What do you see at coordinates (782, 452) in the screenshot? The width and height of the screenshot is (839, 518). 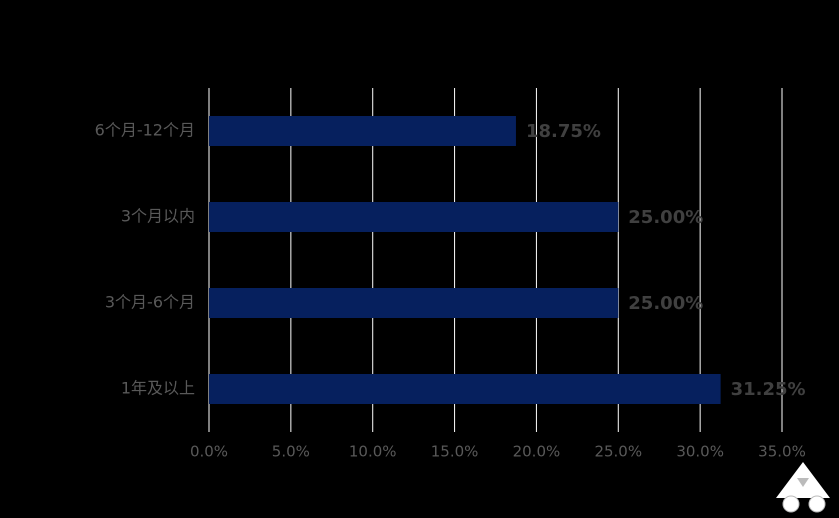 I see `x-tick-label: 35.0%` at bounding box center [782, 452].